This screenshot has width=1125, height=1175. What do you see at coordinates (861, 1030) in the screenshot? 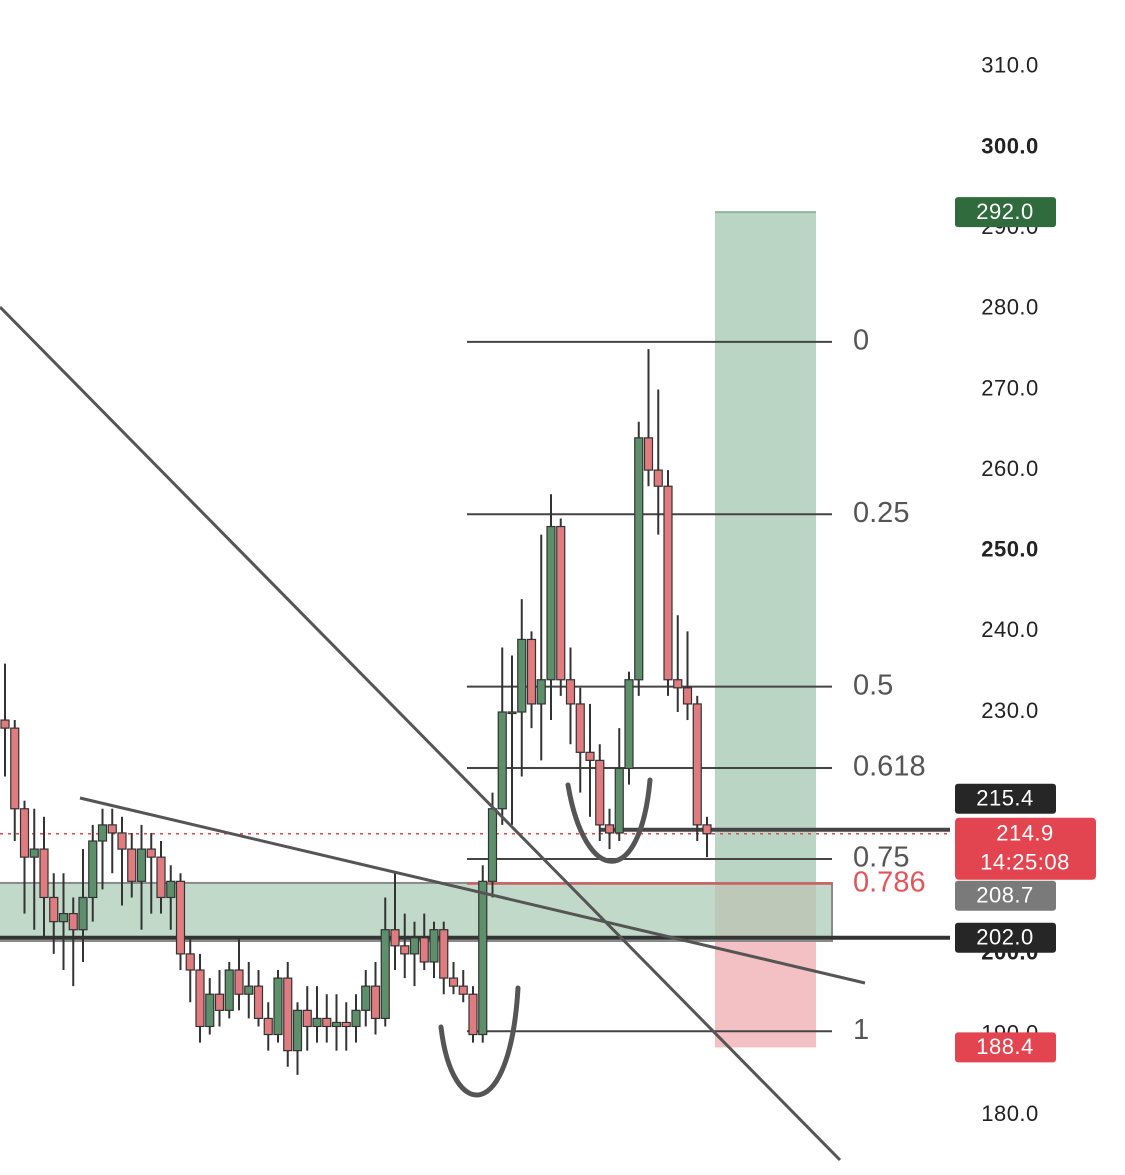
I see `fib-label: 1` at bounding box center [861, 1030].